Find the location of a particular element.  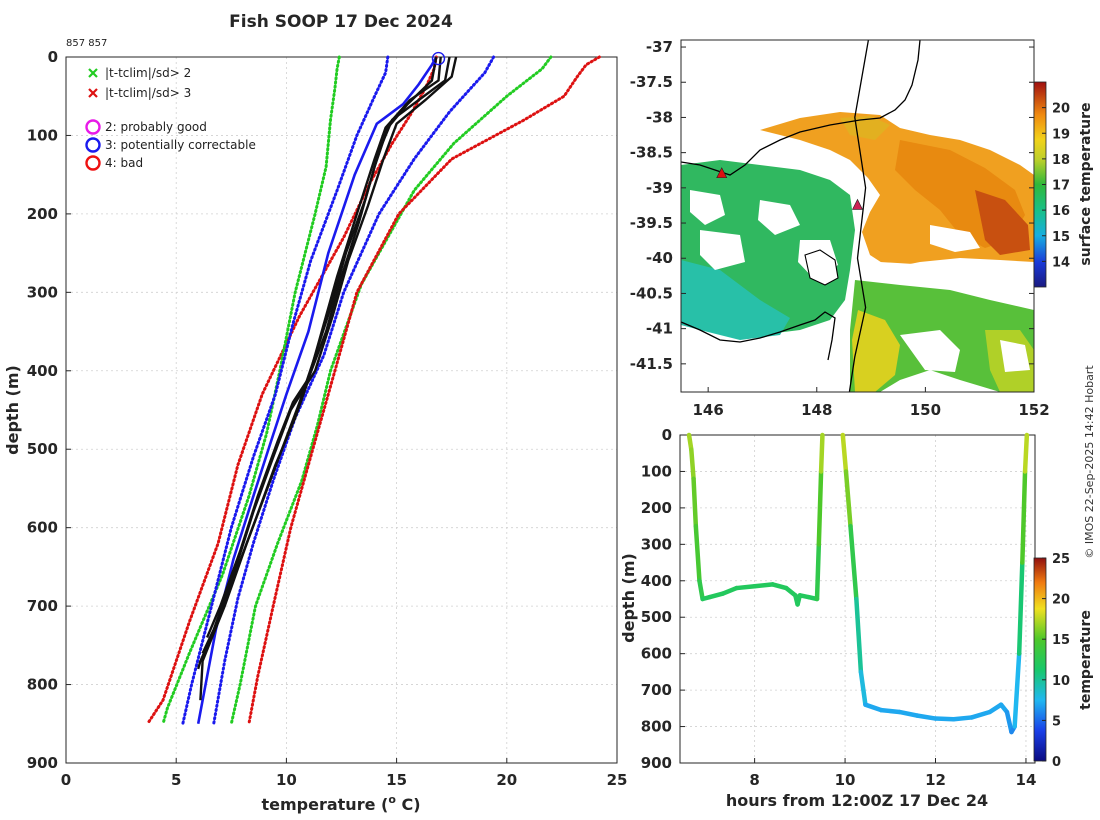

profile-xlabel-suffix: C) is located at coordinates (408, 804).